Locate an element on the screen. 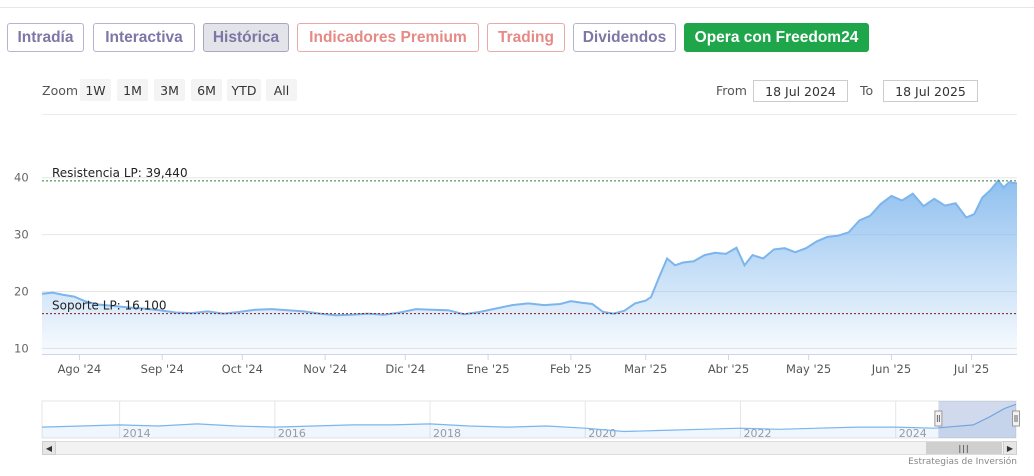  x-tick-label: Ago '24 is located at coordinates (80, 369).